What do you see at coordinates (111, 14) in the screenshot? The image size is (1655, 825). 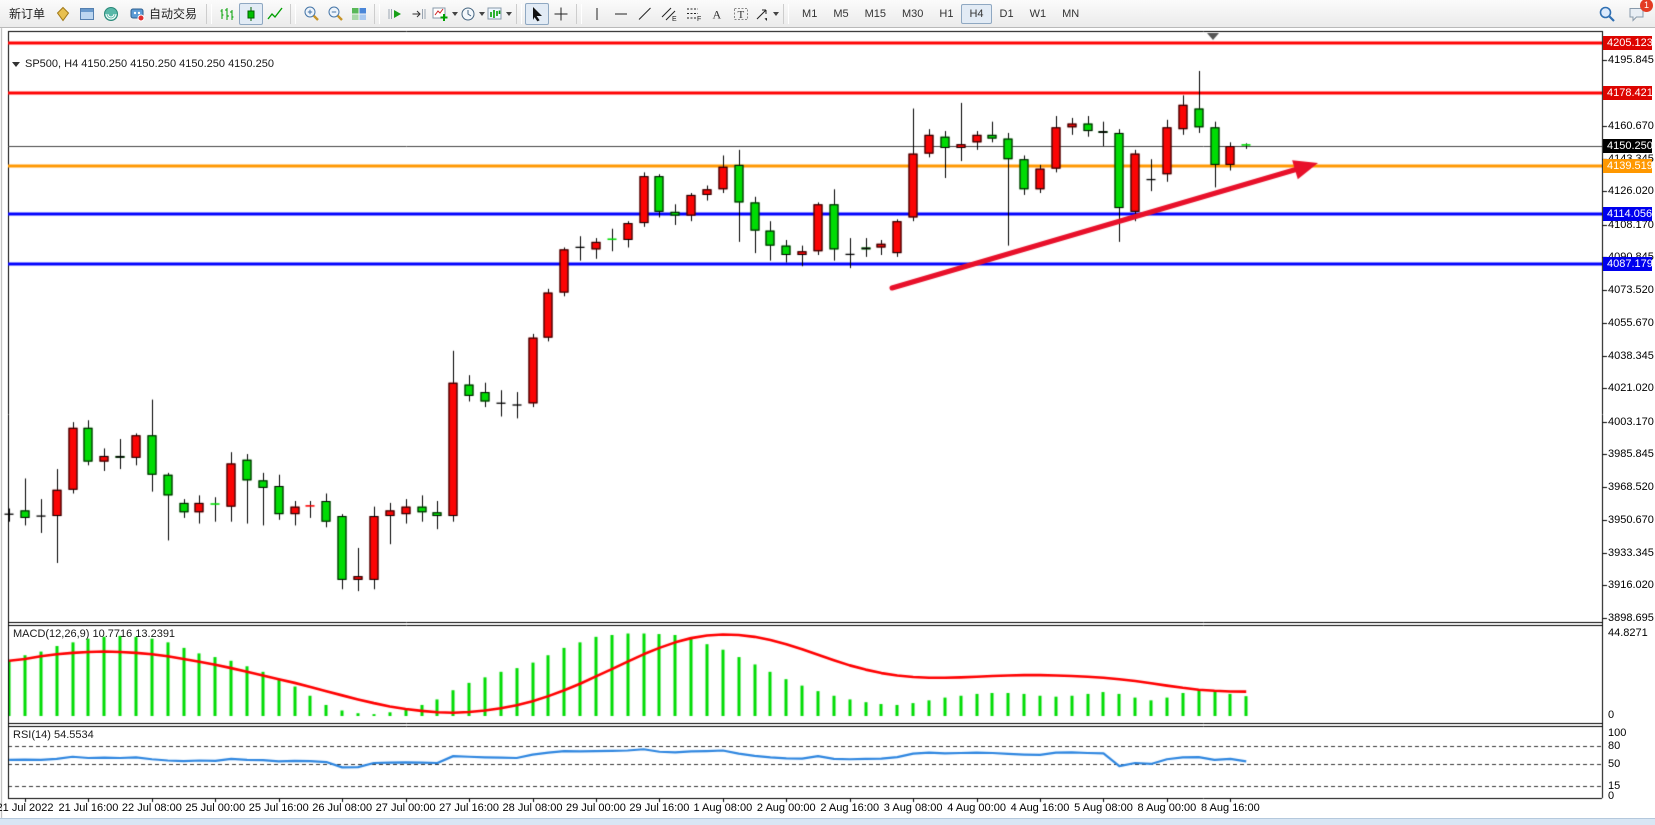 I see `navigator-icon` at bounding box center [111, 14].